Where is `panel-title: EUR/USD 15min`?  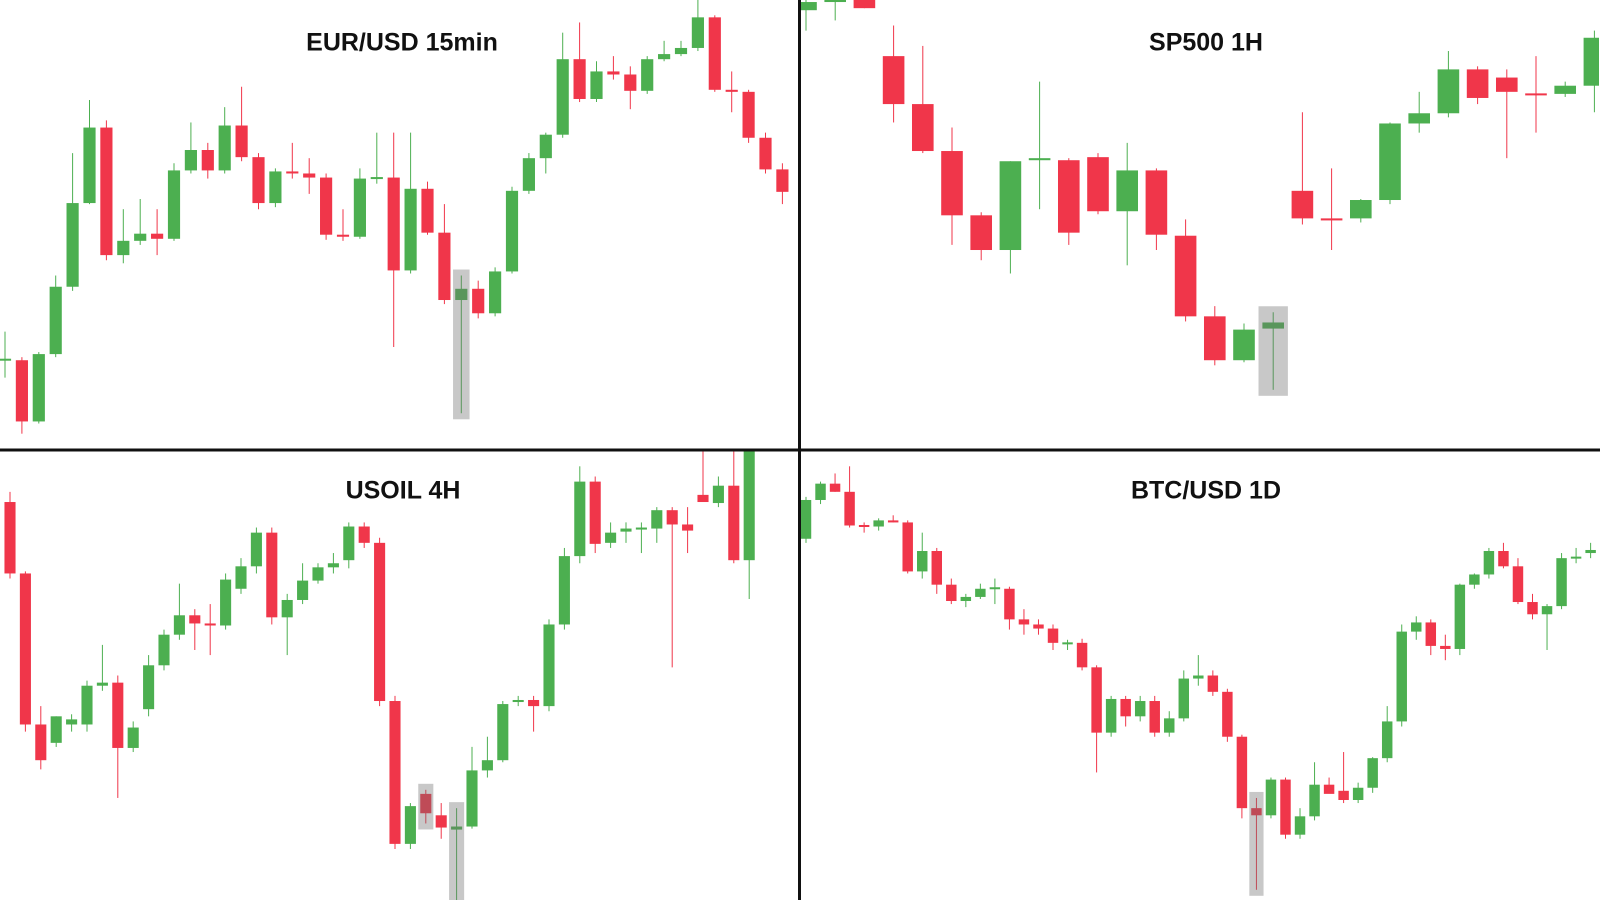 panel-title: EUR/USD 15min is located at coordinates (402, 43).